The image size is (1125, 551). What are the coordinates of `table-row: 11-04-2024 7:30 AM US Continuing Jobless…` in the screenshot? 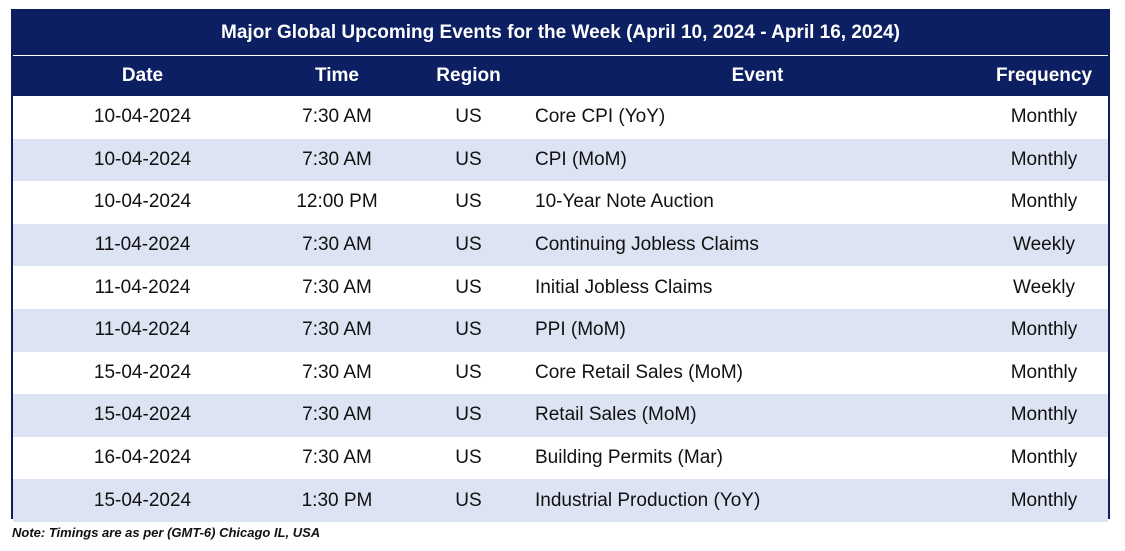 It's located at (560, 245).